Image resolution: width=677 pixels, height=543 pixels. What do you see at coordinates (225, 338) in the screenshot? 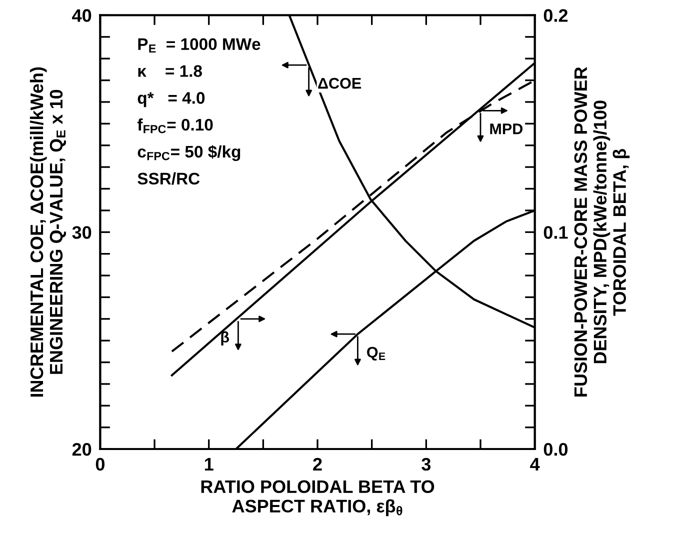
I see `annotation: β` at bounding box center [225, 338].